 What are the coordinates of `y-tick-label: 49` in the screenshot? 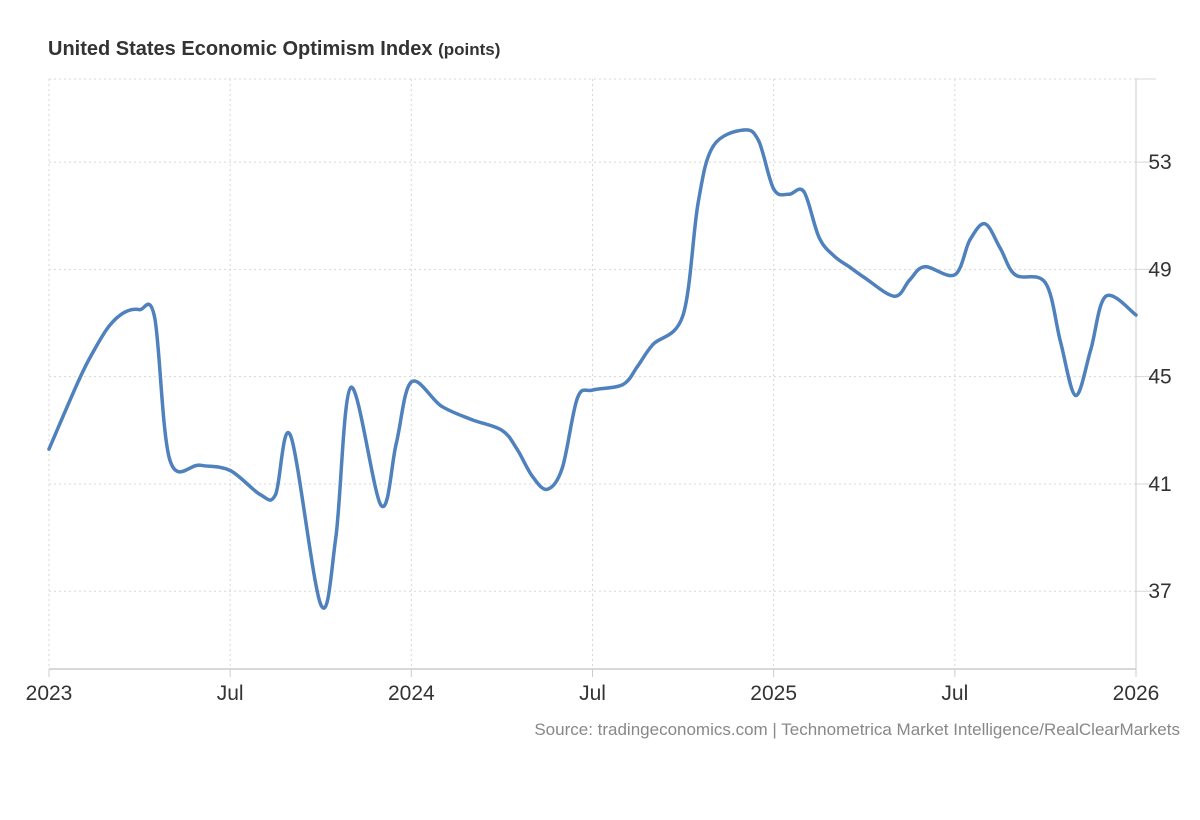 It's located at (1159, 269).